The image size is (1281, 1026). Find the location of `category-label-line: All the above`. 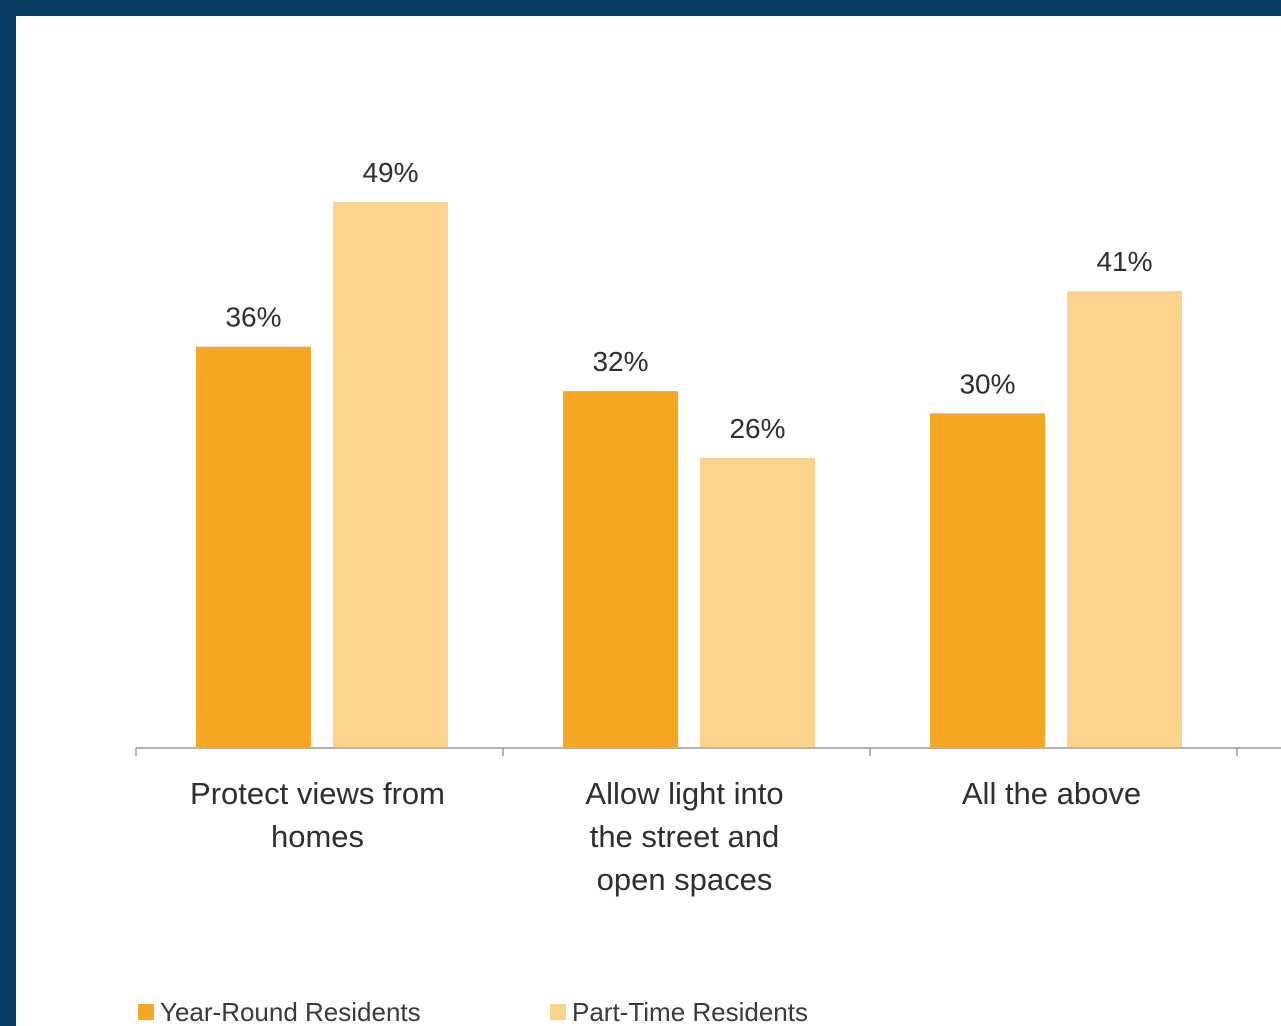

category-label-line: All the above is located at coordinates (1051, 793).